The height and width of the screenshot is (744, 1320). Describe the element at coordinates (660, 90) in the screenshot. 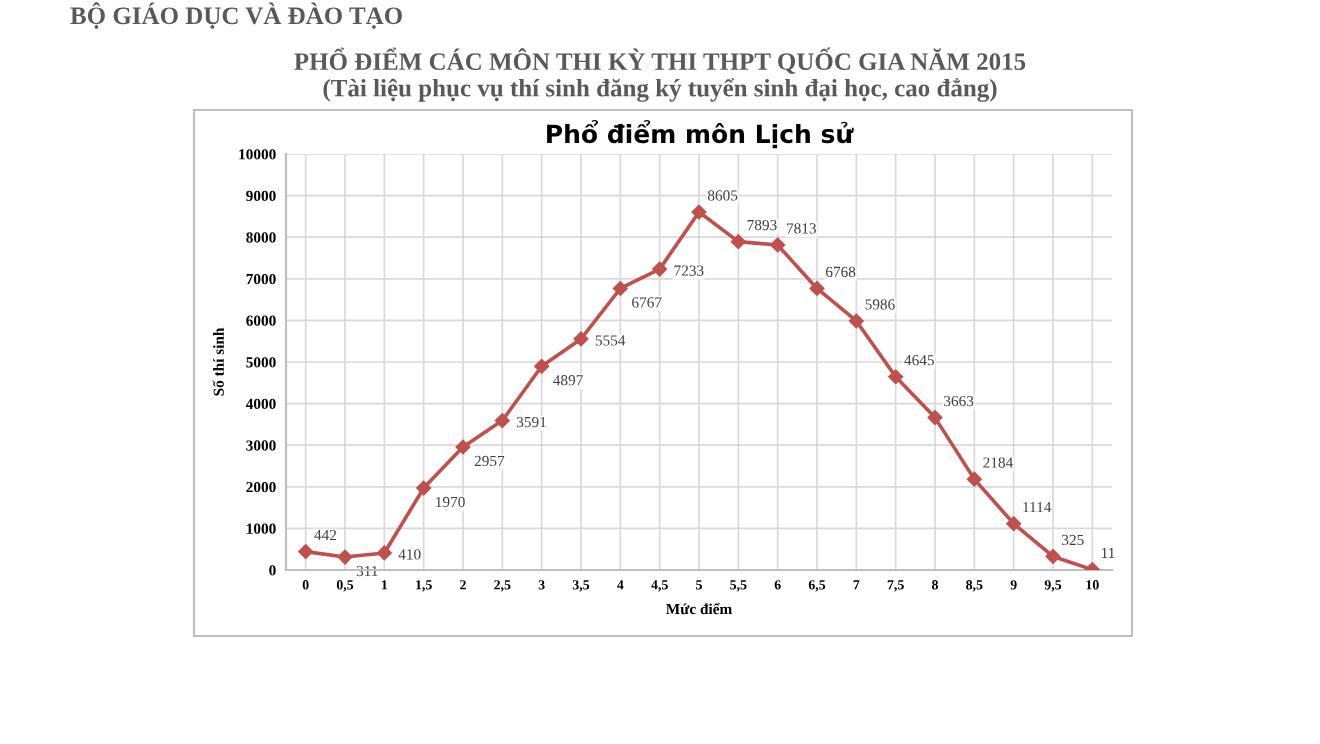

I see `text: (Tài liệu phục vụ thí sinh đăng ký tuyển sinh đại học, cao đẳng)` at that location.